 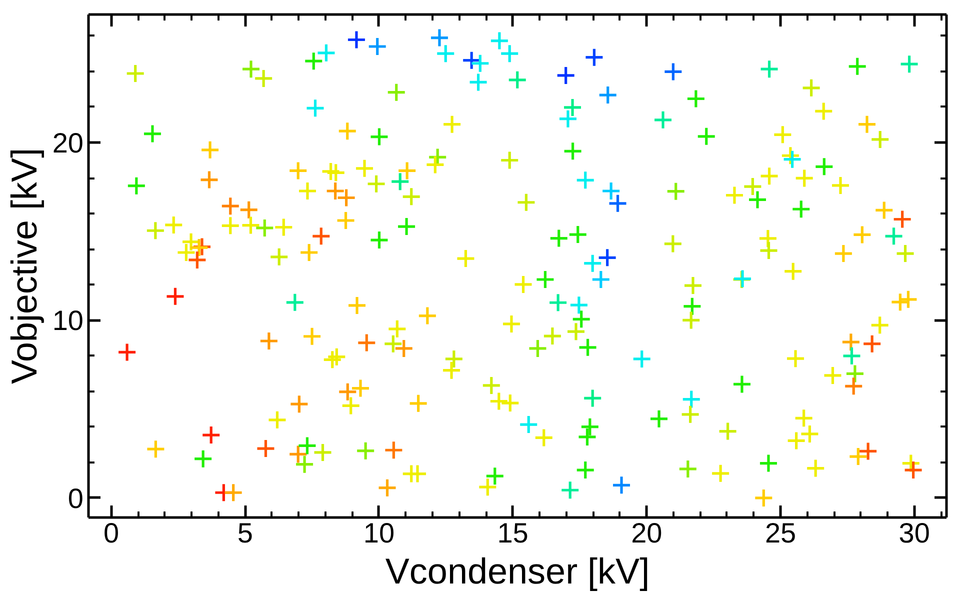 What do you see at coordinates (517, 571) in the screenshot?
I see `x-axis-title: Vcondenser [kV]` at bounding box center [517, 571].